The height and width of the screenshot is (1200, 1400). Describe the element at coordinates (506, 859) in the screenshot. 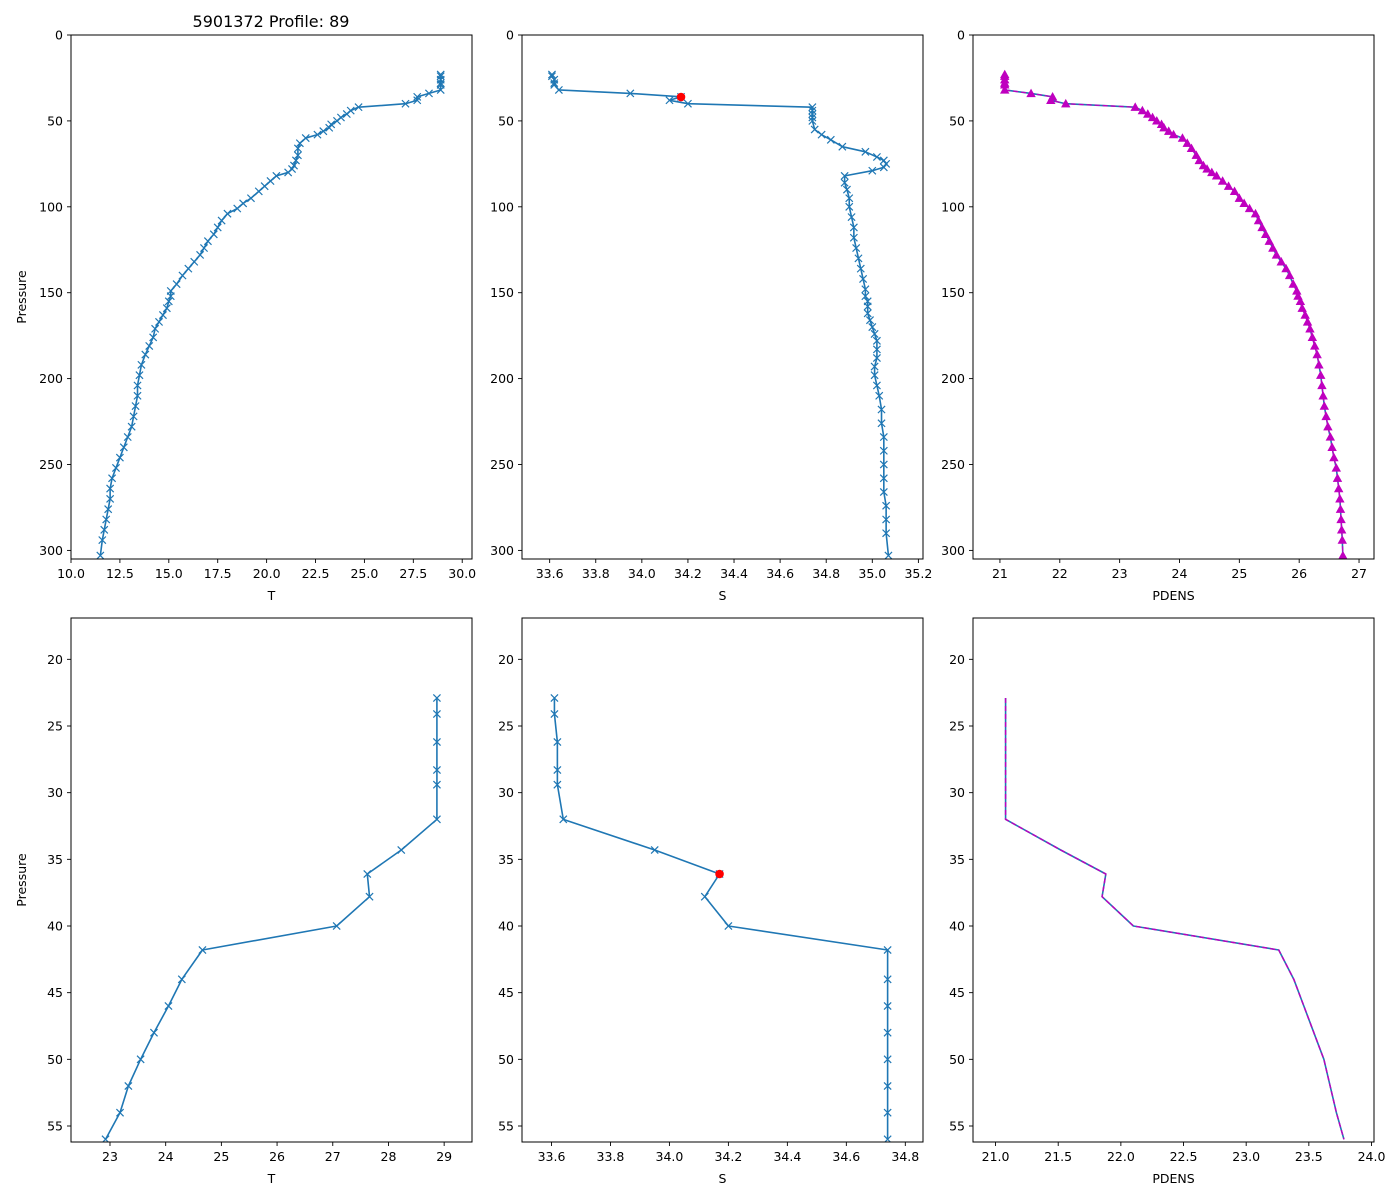

I see `y-tick-label: 35` at that location.